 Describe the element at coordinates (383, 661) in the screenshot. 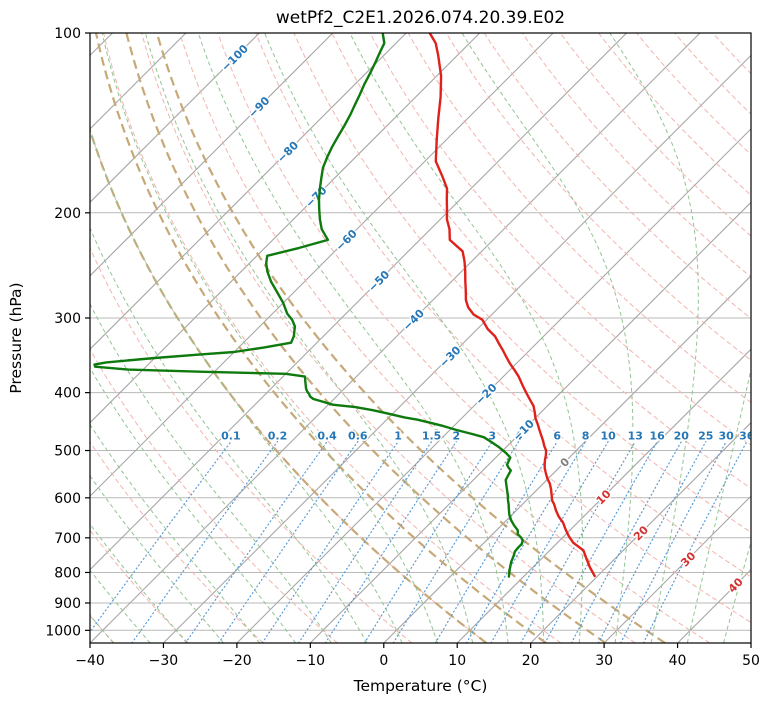

I see `x-tick-label: 0` at that location.